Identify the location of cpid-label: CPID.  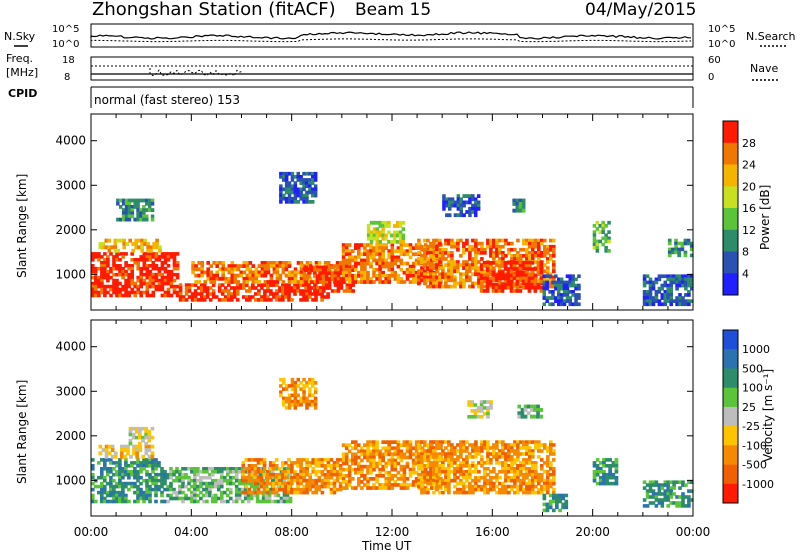
(22, 93).